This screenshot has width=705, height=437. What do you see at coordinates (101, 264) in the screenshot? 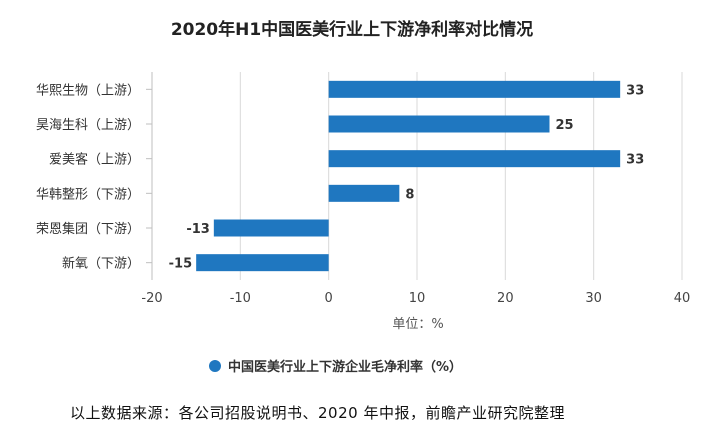
I see `category-label: 新氧（下游）` at bounding box center [101, 264].